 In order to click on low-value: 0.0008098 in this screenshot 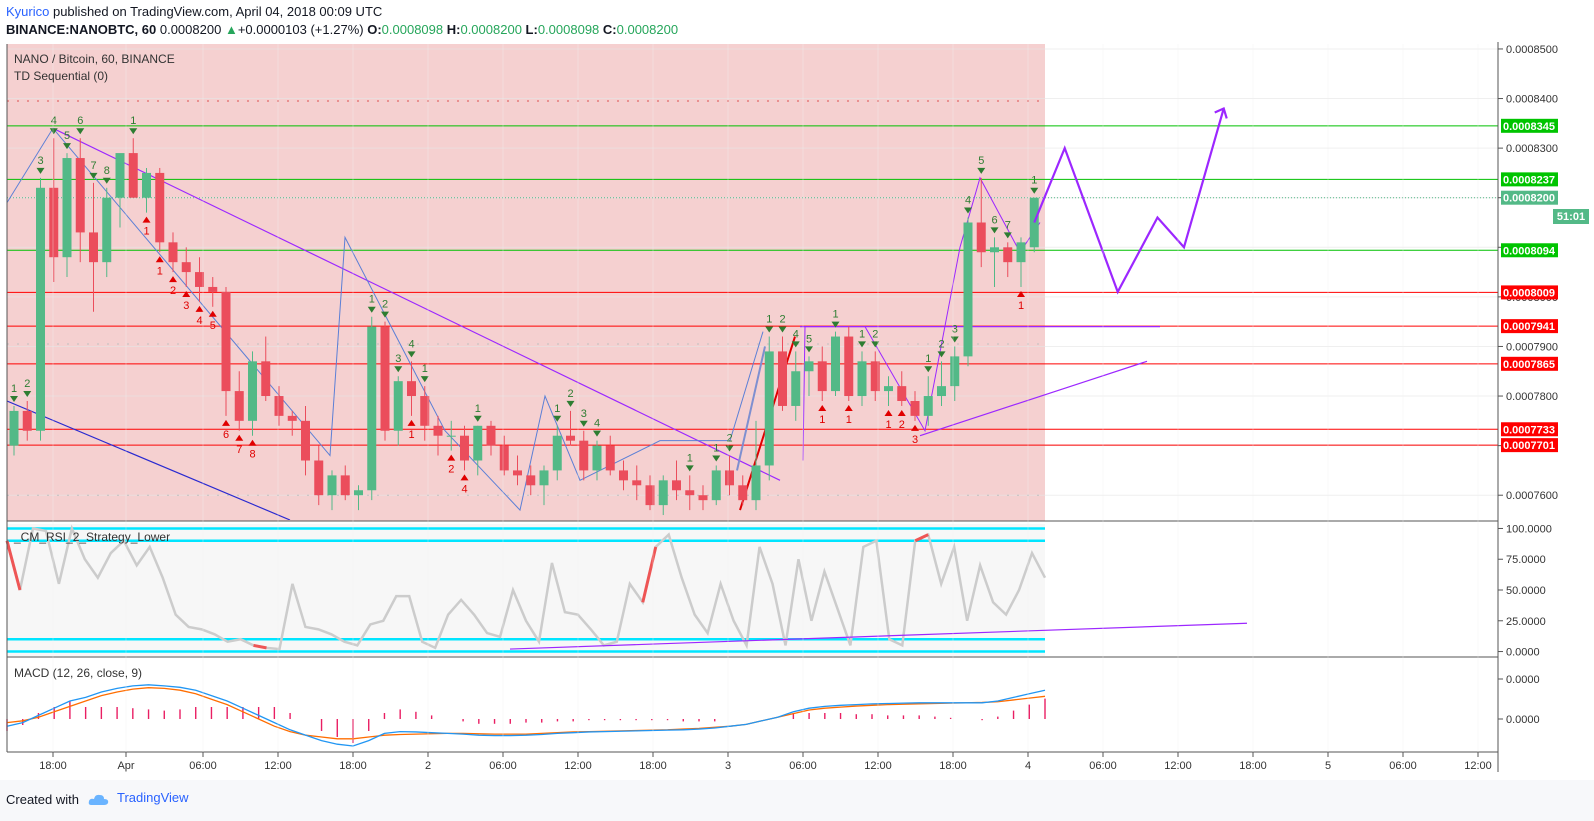, I will do `click(568, 29)`.